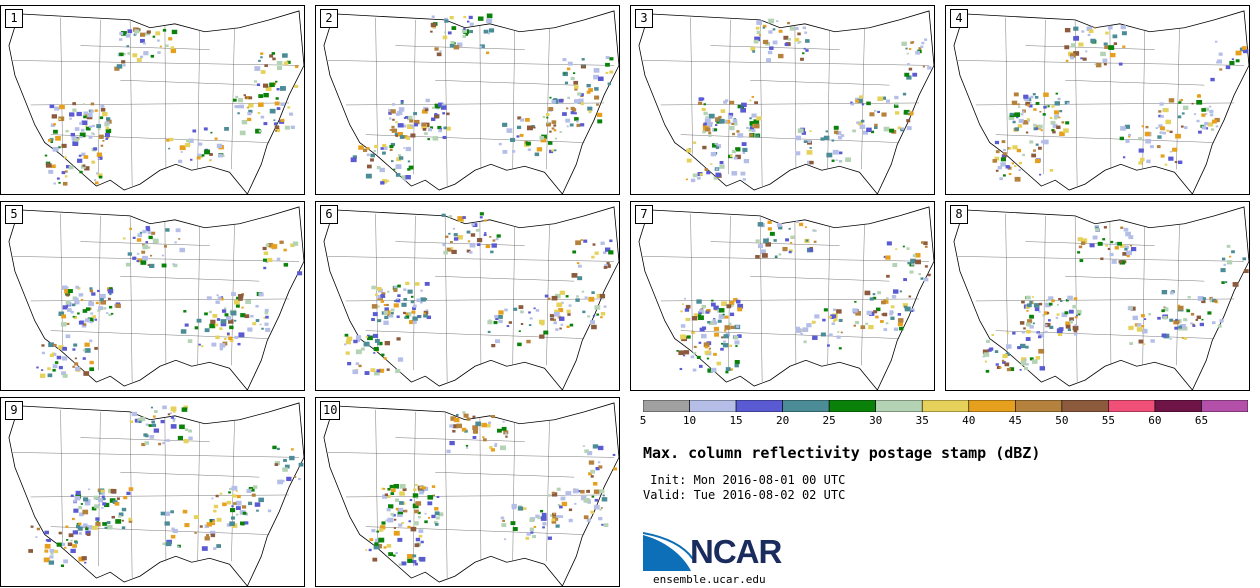 This screenshot has height=588, width=1260. What do you see at coordinates (644, 18) in the screenshot?
I see `member-number: 3` at bounding box center [644, 18].